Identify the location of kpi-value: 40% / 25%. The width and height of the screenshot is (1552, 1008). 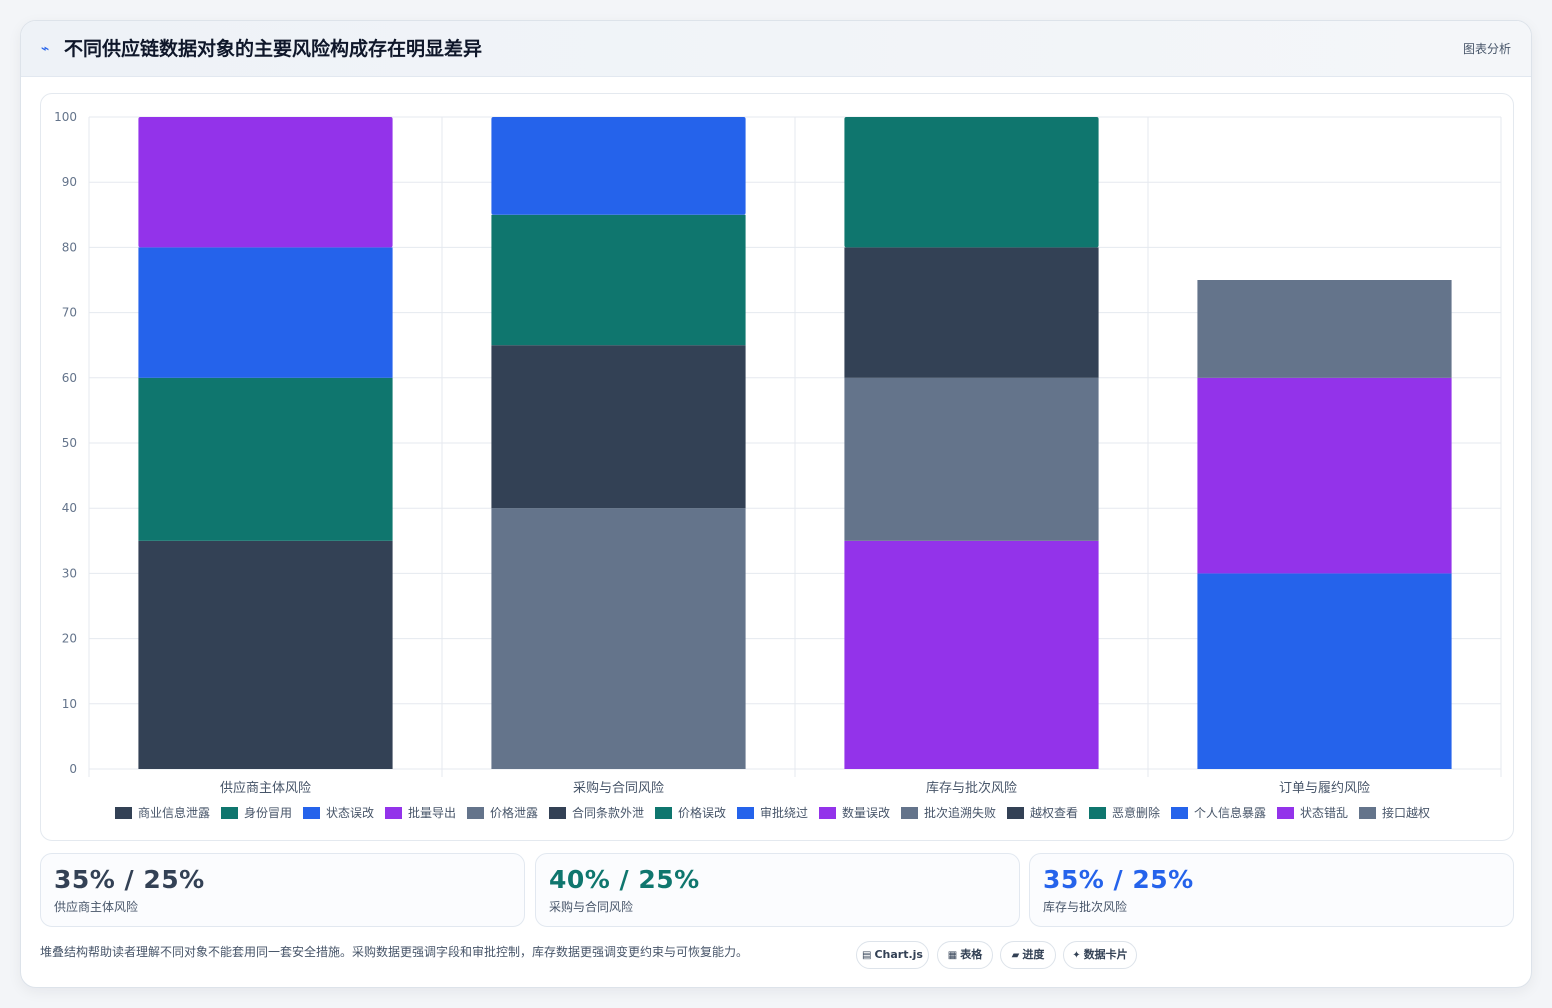
(624, 879).